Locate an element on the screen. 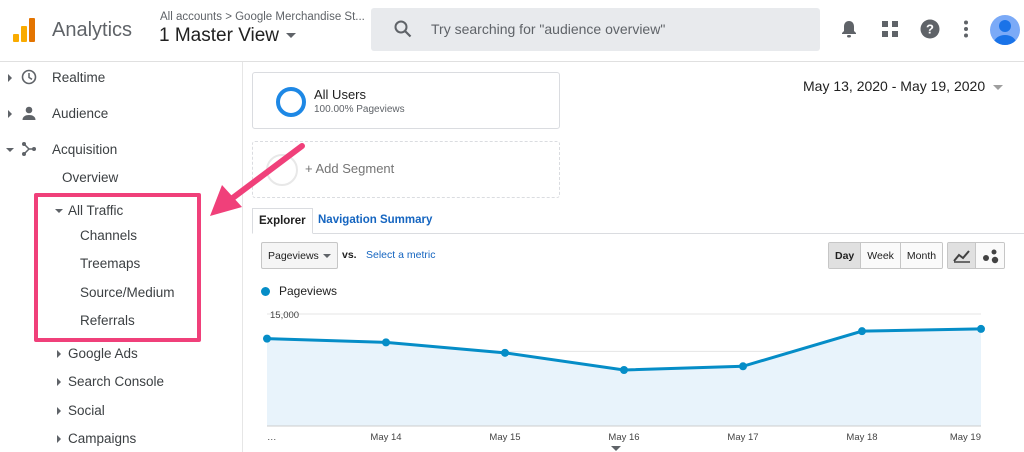  sidebar-item-social: Social is located at coordinates (100, 411).